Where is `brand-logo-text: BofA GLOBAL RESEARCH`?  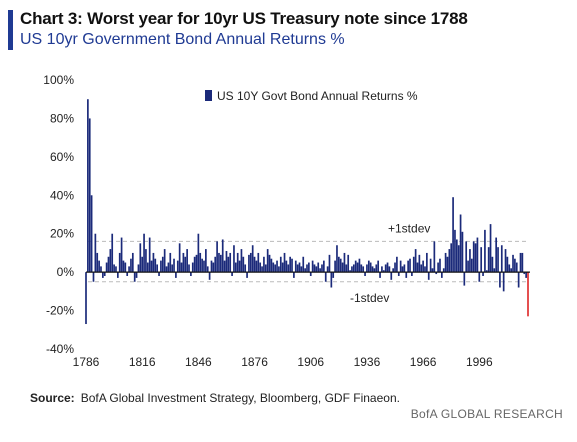
brand-logo-text: BofA GLOBAL RESEARCH is located at coordinates (486, 414).